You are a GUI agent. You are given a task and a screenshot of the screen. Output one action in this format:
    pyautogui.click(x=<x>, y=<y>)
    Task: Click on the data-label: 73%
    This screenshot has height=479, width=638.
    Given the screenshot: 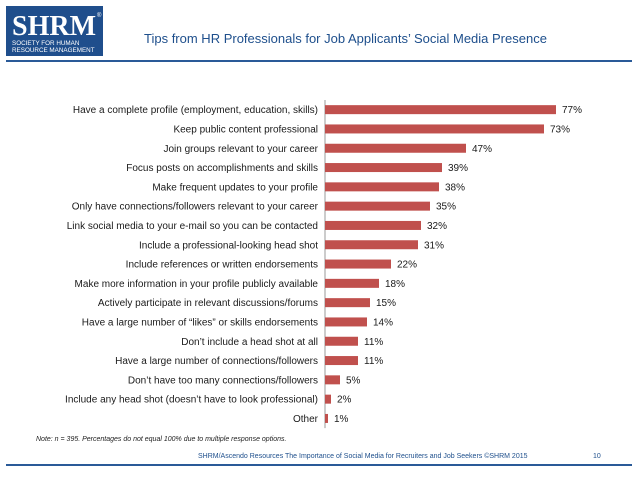 What is the action you would take?
    pyautogui.click(x=560, y=129)
    